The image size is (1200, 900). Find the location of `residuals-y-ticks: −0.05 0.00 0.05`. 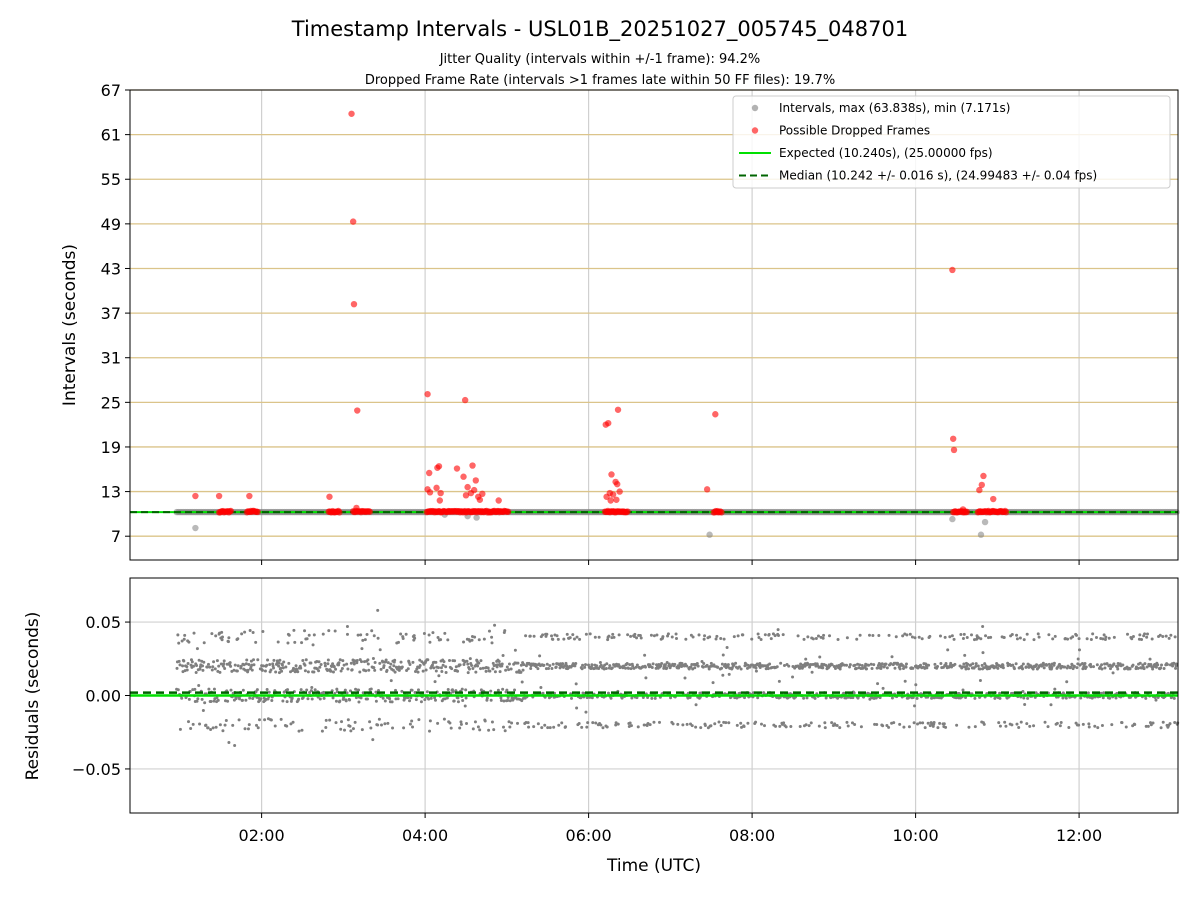

residuals-y-ticks: −0.05 0.00 0.05 is located at coordinates (101, 696).